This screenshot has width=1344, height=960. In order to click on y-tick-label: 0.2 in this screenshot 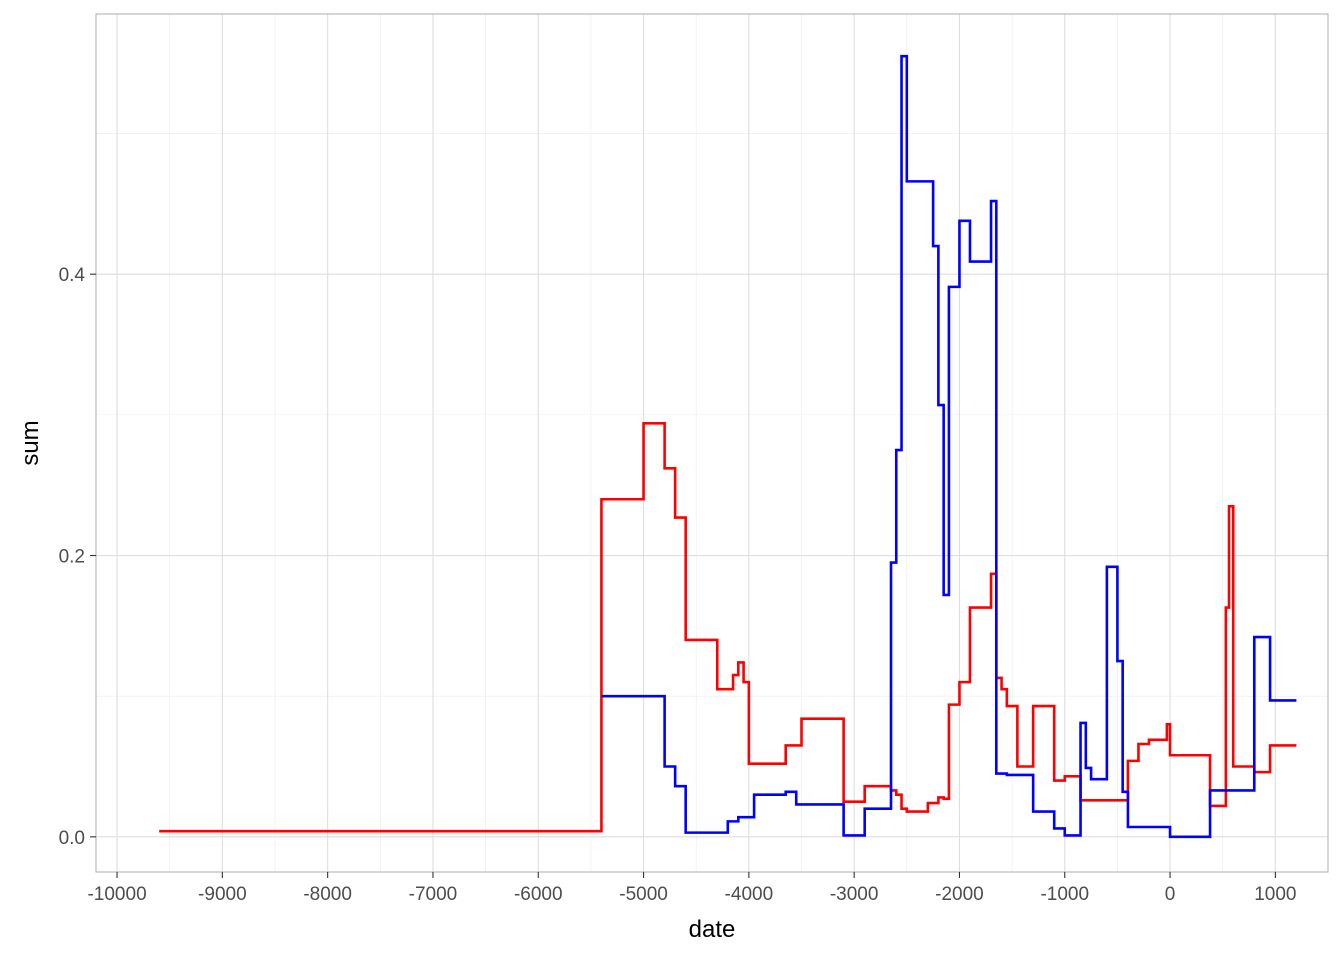, I will do `click(72, 557)`.